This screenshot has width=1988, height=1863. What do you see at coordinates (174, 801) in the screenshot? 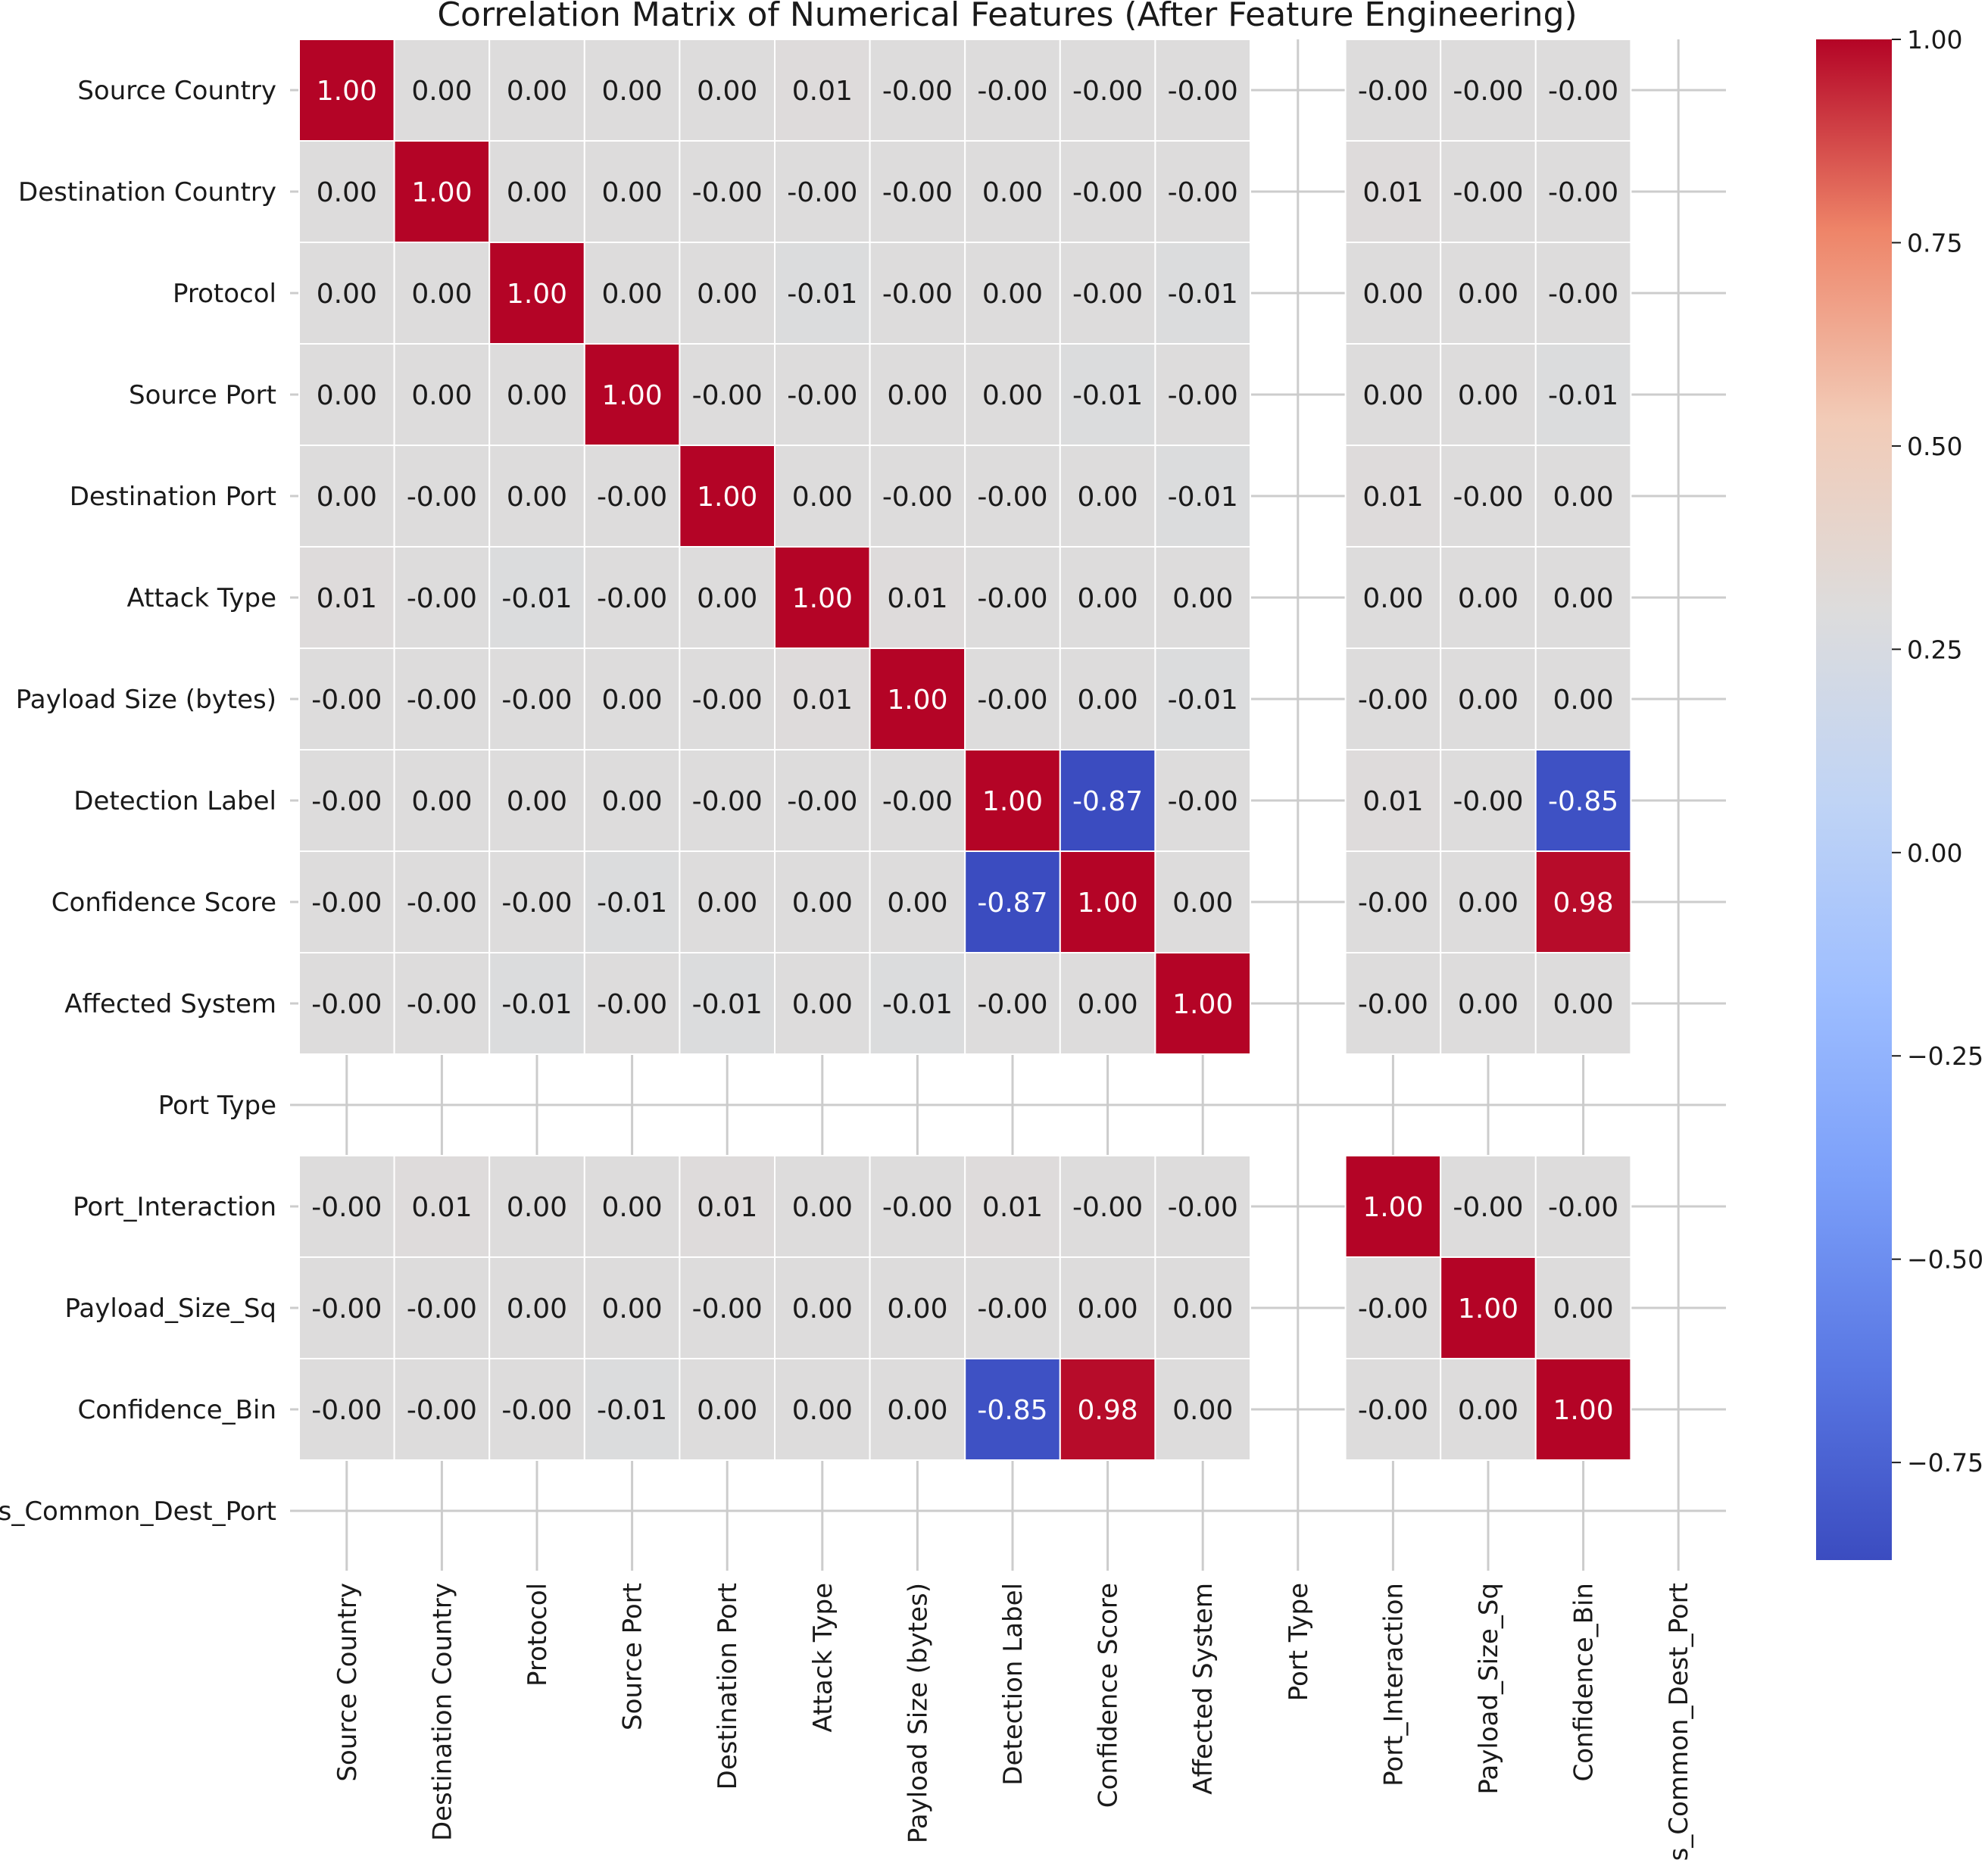
I see `row-label: Detection Label` at bounding box center [174, 801].